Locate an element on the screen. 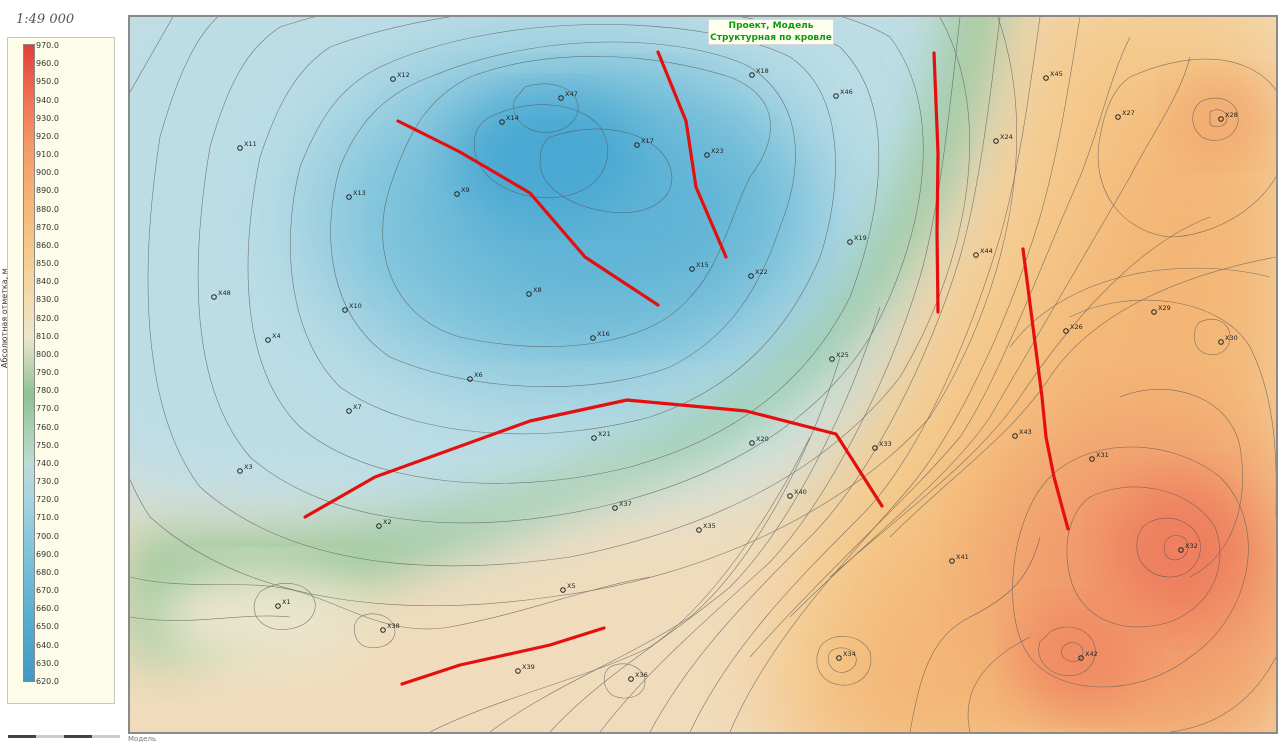  well-x21: X21 is located at coordinates (601, 435).